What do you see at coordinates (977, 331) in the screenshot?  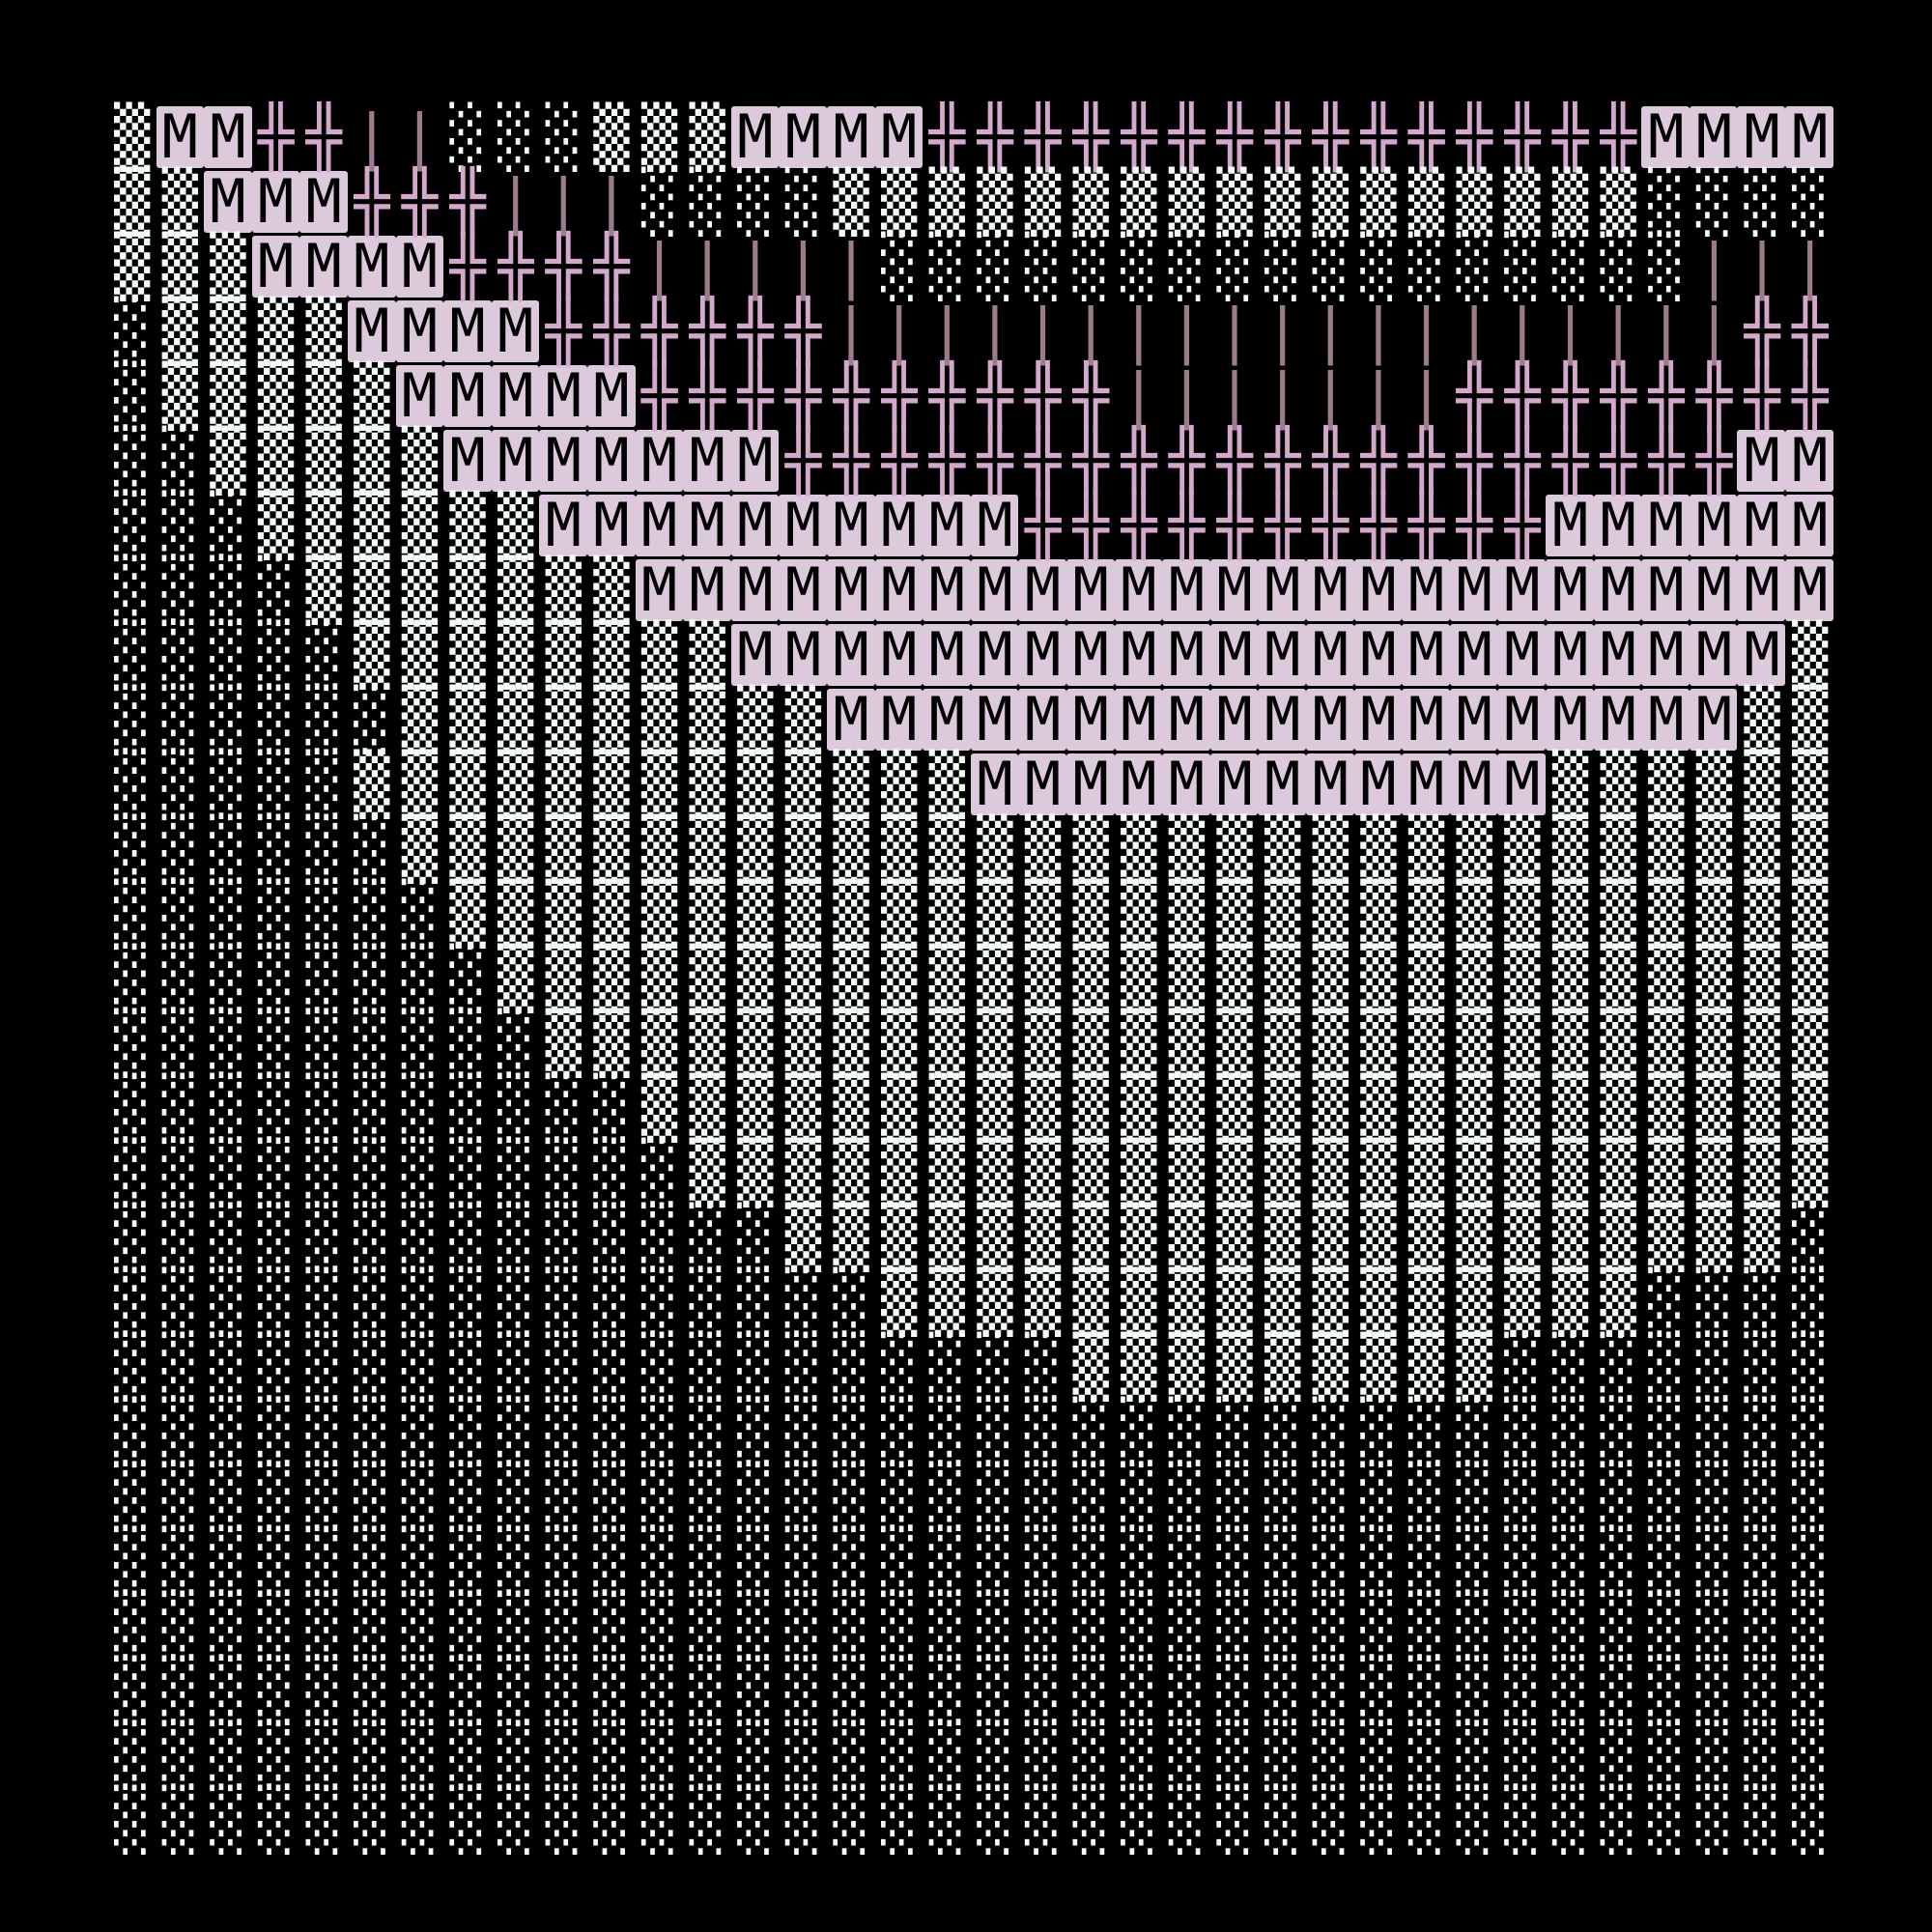 I see `art-row: ░▒▒▒▒MMMM╬╬╬╬╬╬|||||||||||||||||||╬╬` at bounding box center [977, 331].